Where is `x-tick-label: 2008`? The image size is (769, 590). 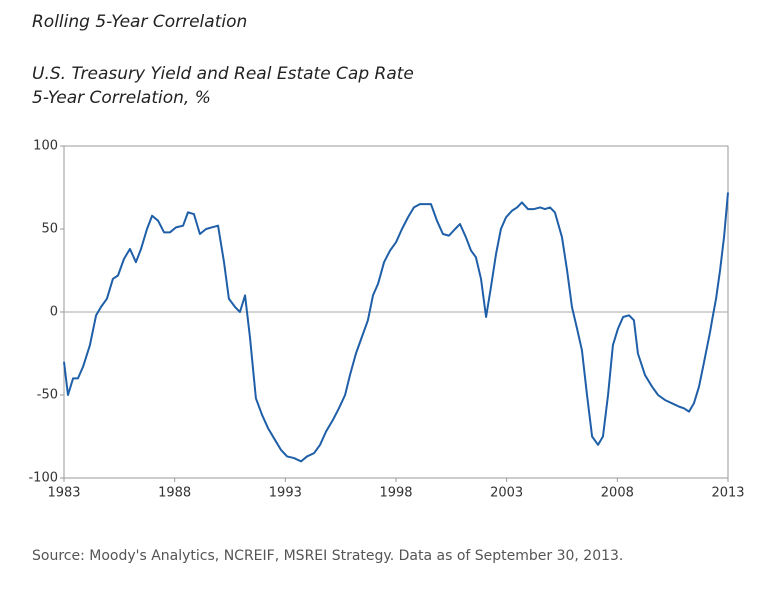
x-tick-label: 2008 is located at coordinates (617, 493).